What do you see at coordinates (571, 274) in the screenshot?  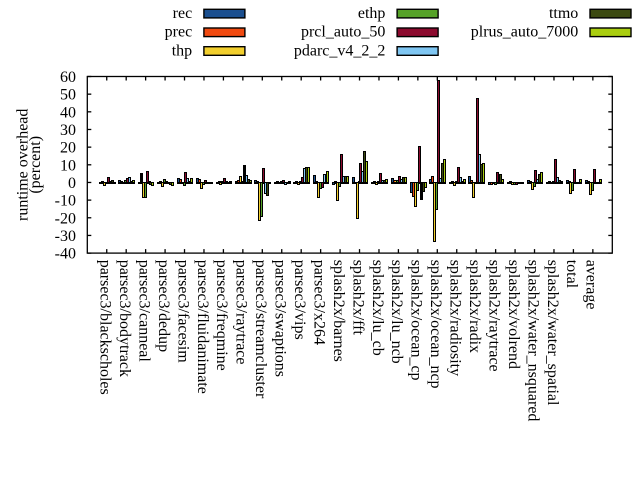 I see `svg-text: total` at bounding box center [571, 274].